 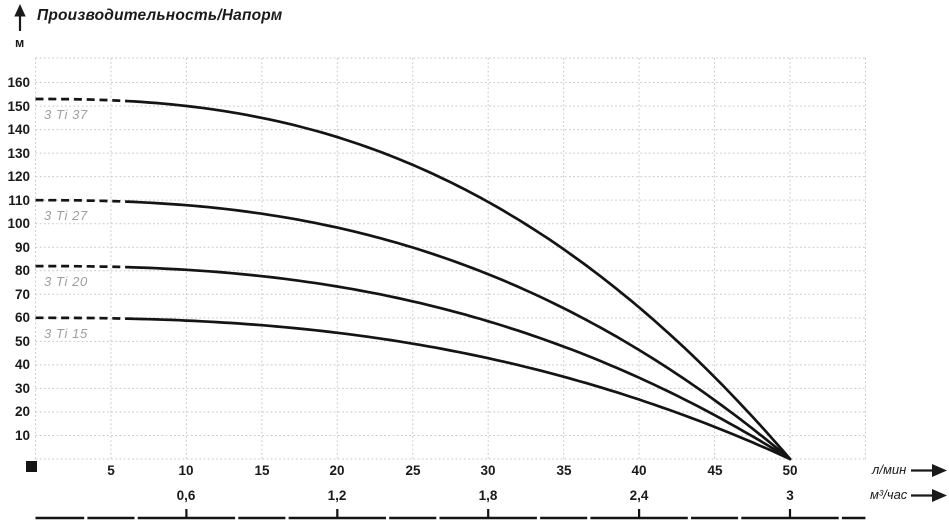 I want to click on x-axis-lmin-tick-40: 40, so click(x=639, y=470).